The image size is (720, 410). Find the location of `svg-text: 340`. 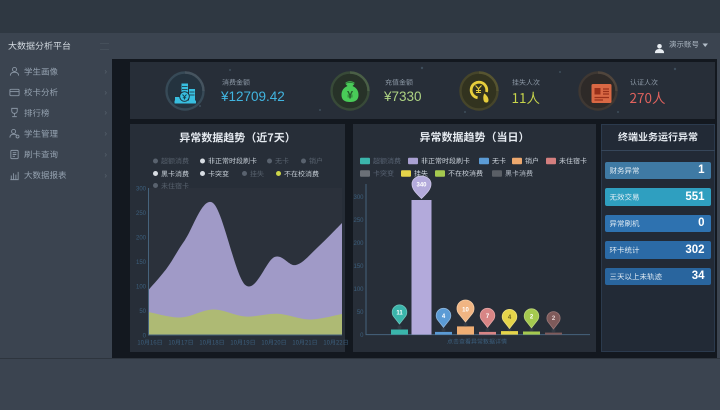

svg-text: 340 is located at coordinates (421, 186).